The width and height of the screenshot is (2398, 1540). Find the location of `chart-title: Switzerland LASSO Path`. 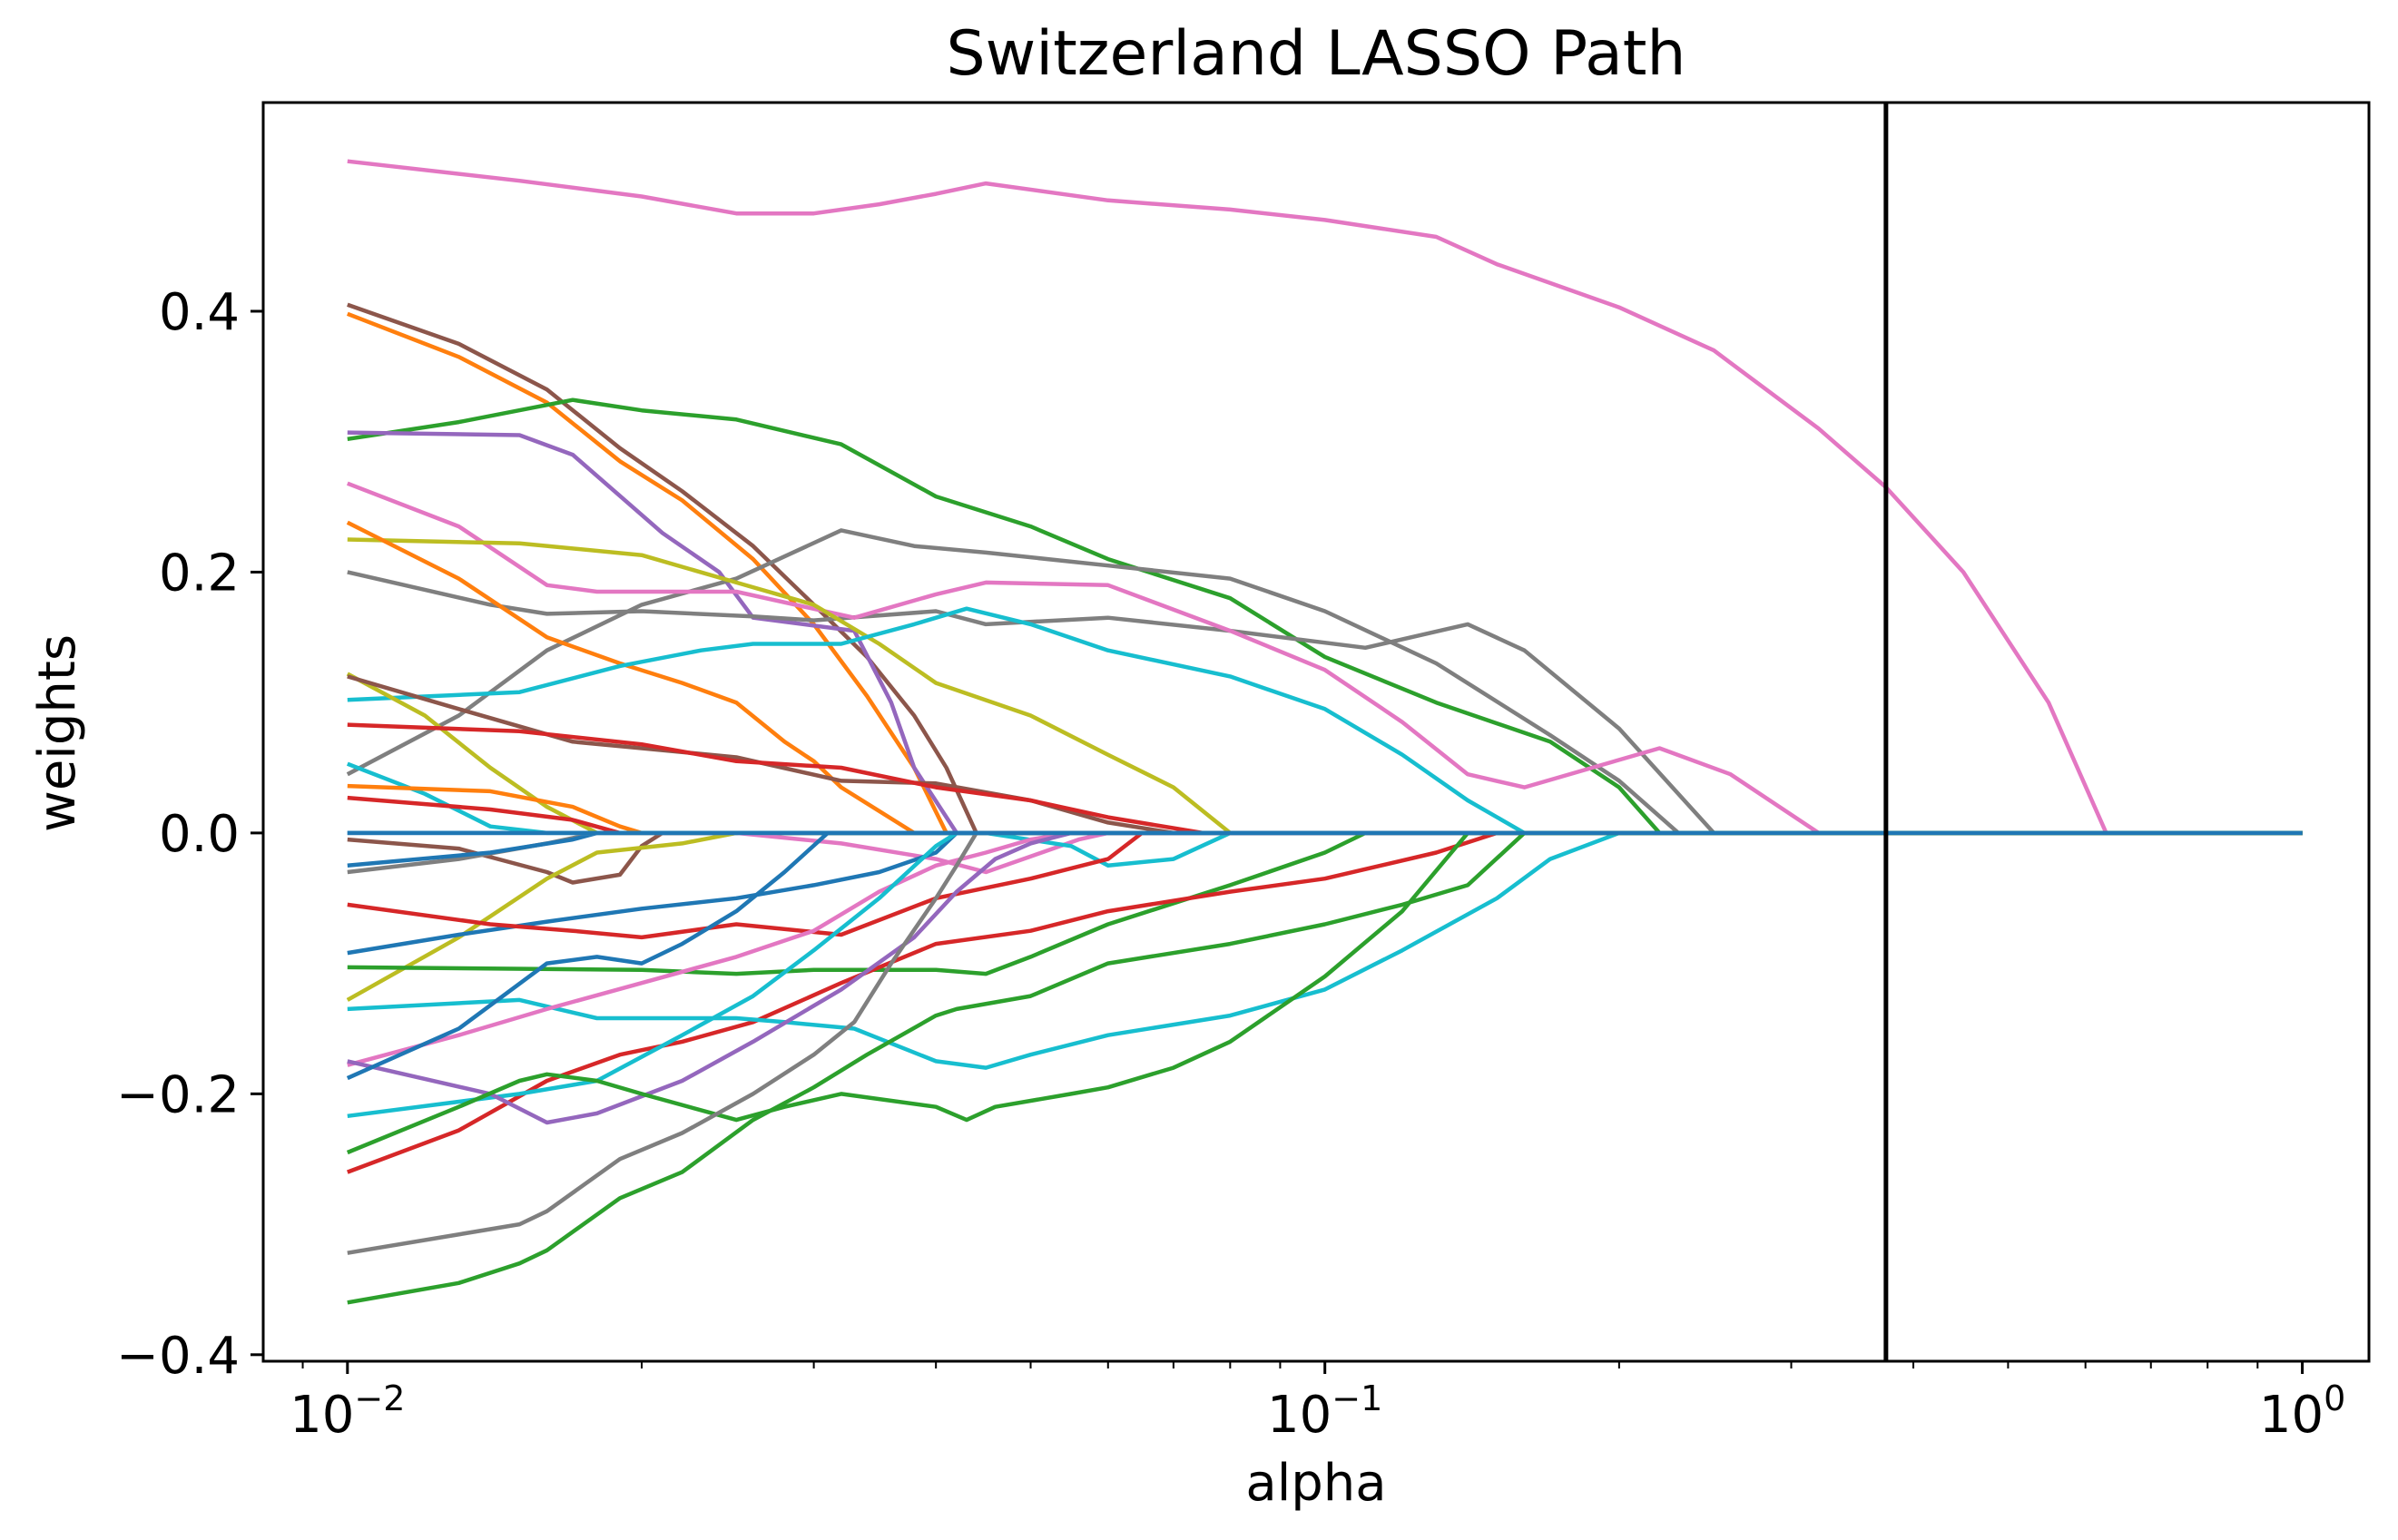

chart-title: Switzerland LASSO Path is located at coordinates (1315, 54).